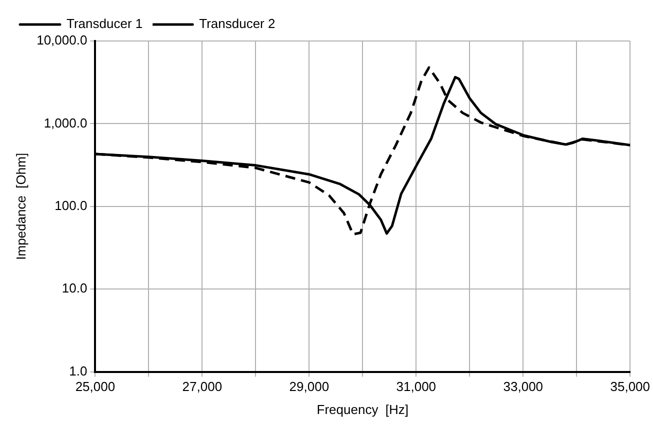 This screenshot has width=653, height=426. I want to click on y-tick-label: 1.0, so click(78, 370).